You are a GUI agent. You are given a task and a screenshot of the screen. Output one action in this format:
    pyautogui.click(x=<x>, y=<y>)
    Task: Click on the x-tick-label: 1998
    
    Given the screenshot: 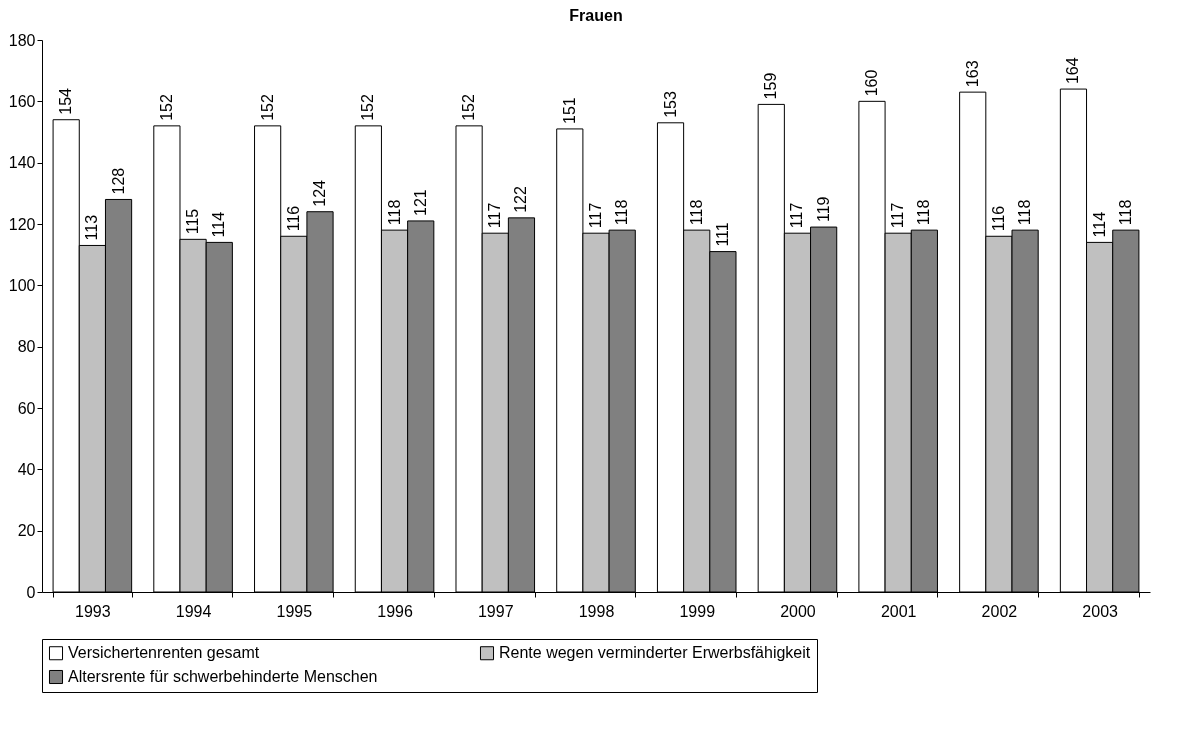 What is the action you would take?
    pyautogui.click(x=596, y=611)
    